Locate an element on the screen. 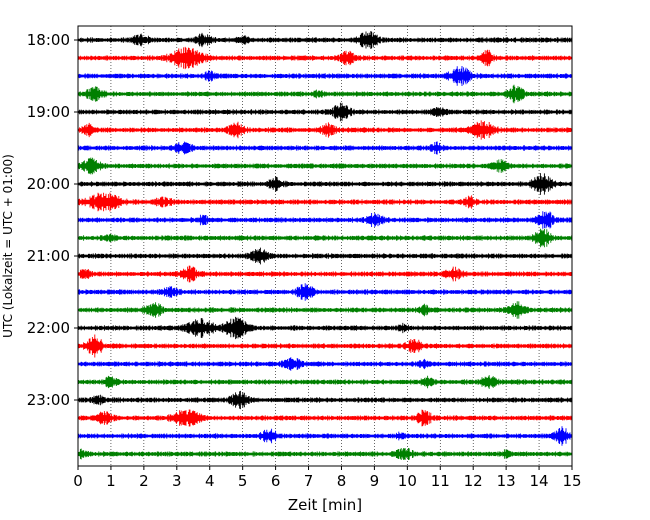 Image resolution: width=650 pixels, height=520 pixels. x-tick-label: 4 is located at coordinates (210, 481).